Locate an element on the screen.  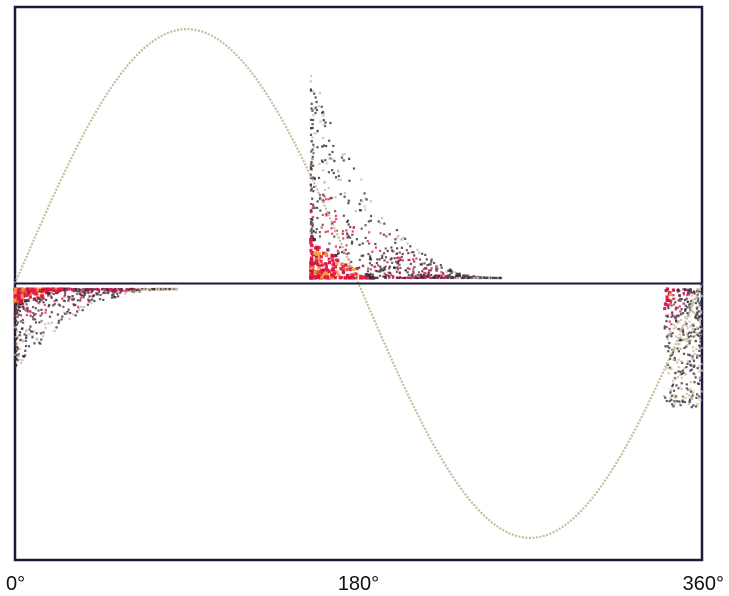
x-tick-label: 360° is located at coordinates (703, 584).